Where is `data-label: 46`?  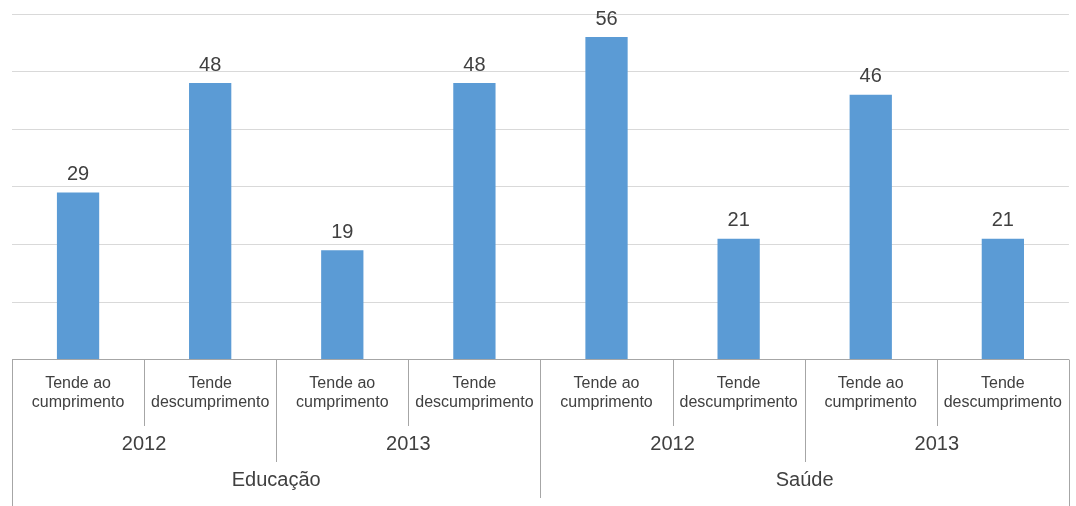 data-label: 46 is located at coordinates (870, 75).